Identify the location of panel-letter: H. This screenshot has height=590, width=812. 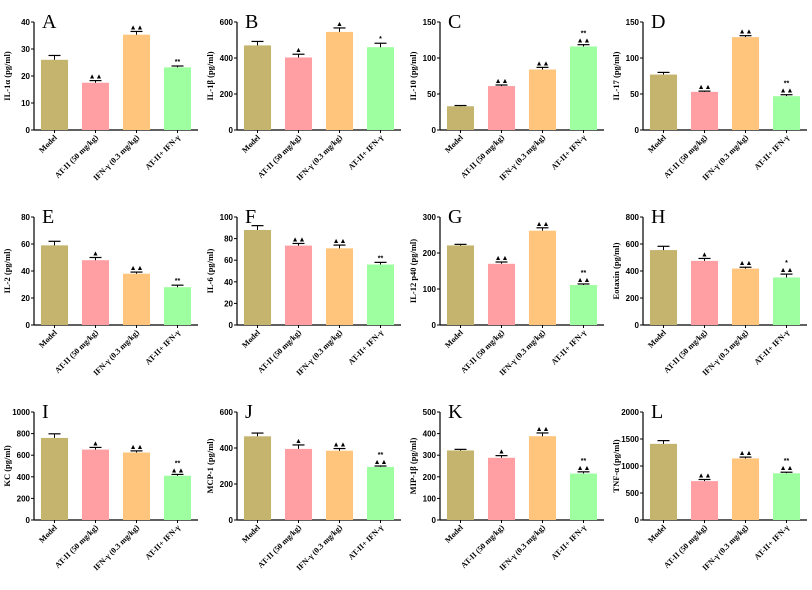
(658, 217).